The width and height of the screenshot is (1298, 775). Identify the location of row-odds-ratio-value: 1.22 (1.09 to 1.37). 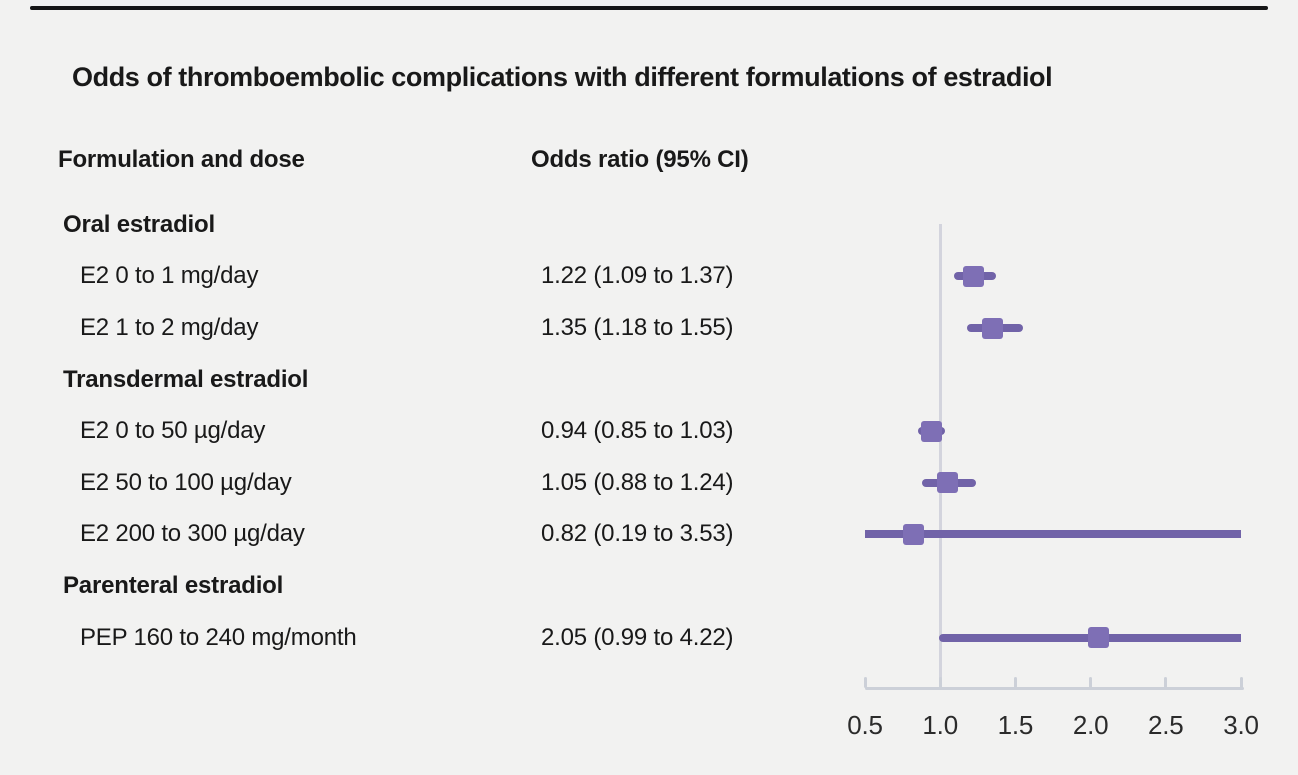
(637, 276).